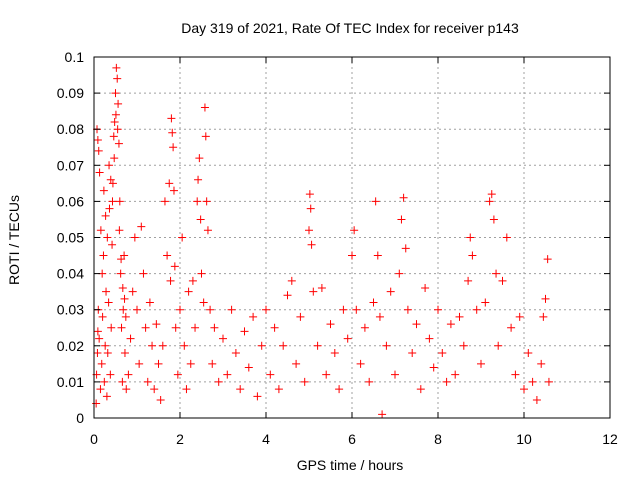 The image size is (640, 480). I want to click on x-tick-label: 2, so click(180, 439).